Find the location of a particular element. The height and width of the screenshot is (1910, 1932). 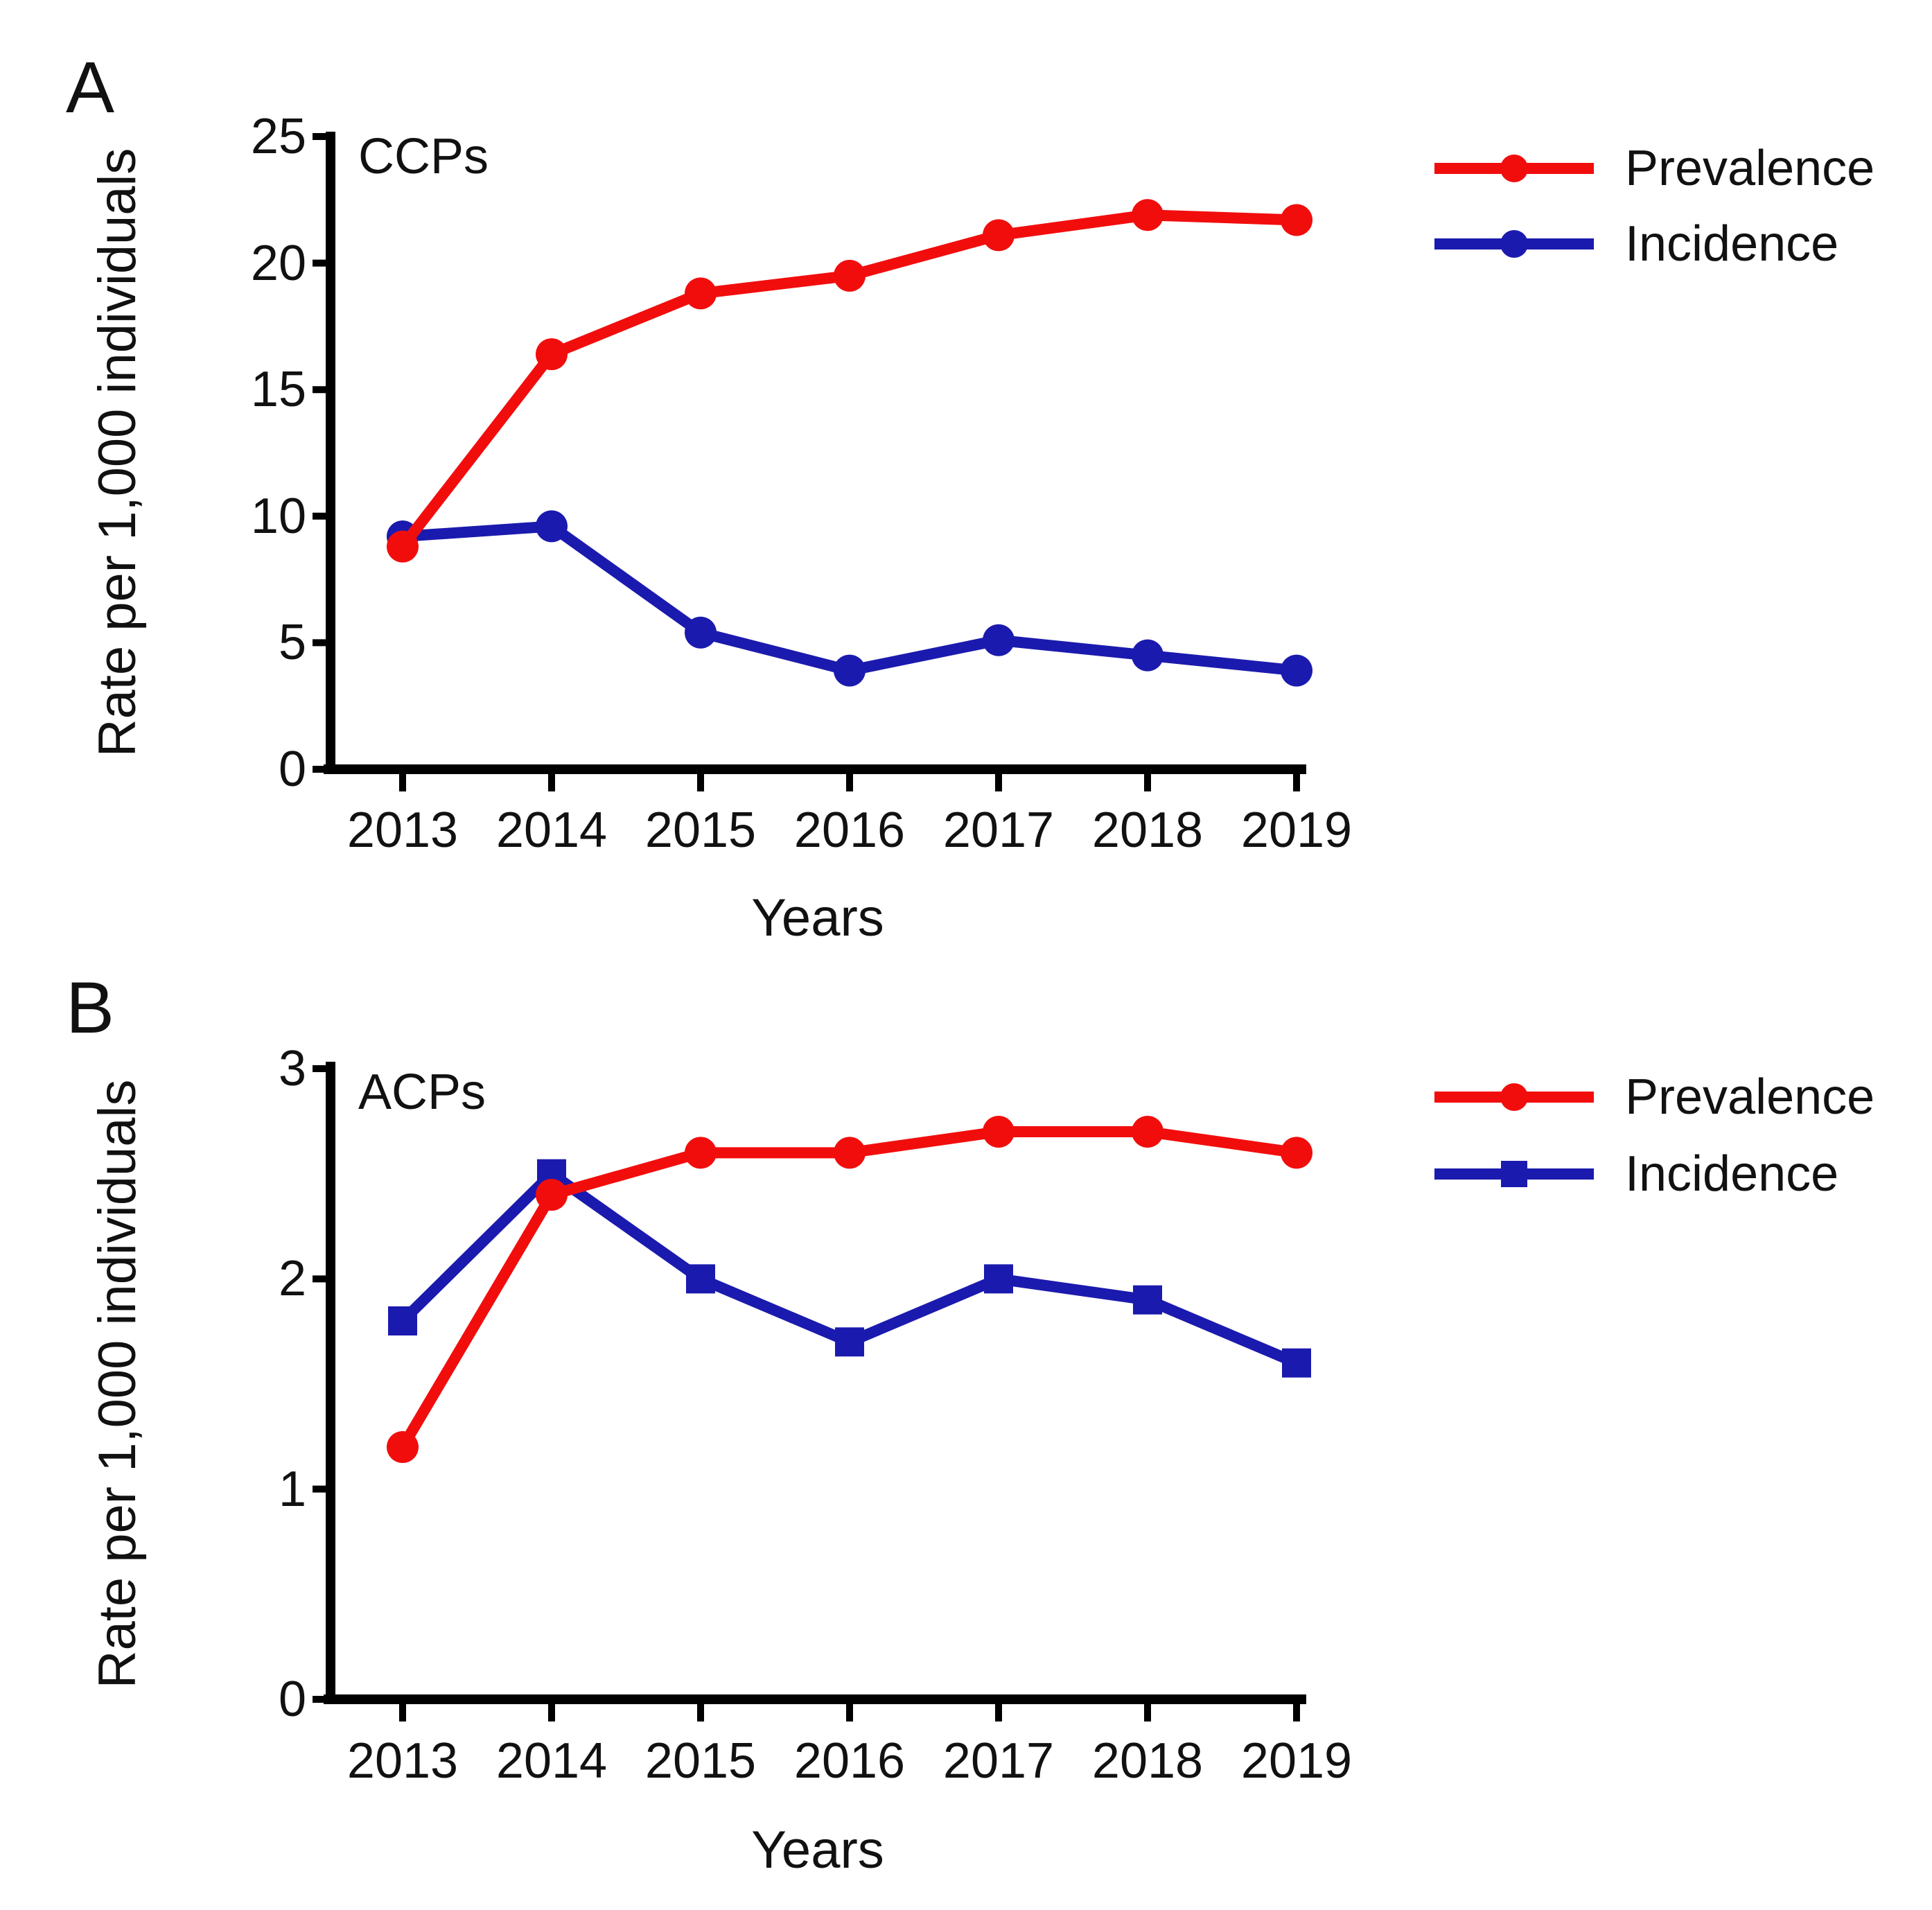

panel-a-xtick: 2019 is located at coordinates (1297, 830).